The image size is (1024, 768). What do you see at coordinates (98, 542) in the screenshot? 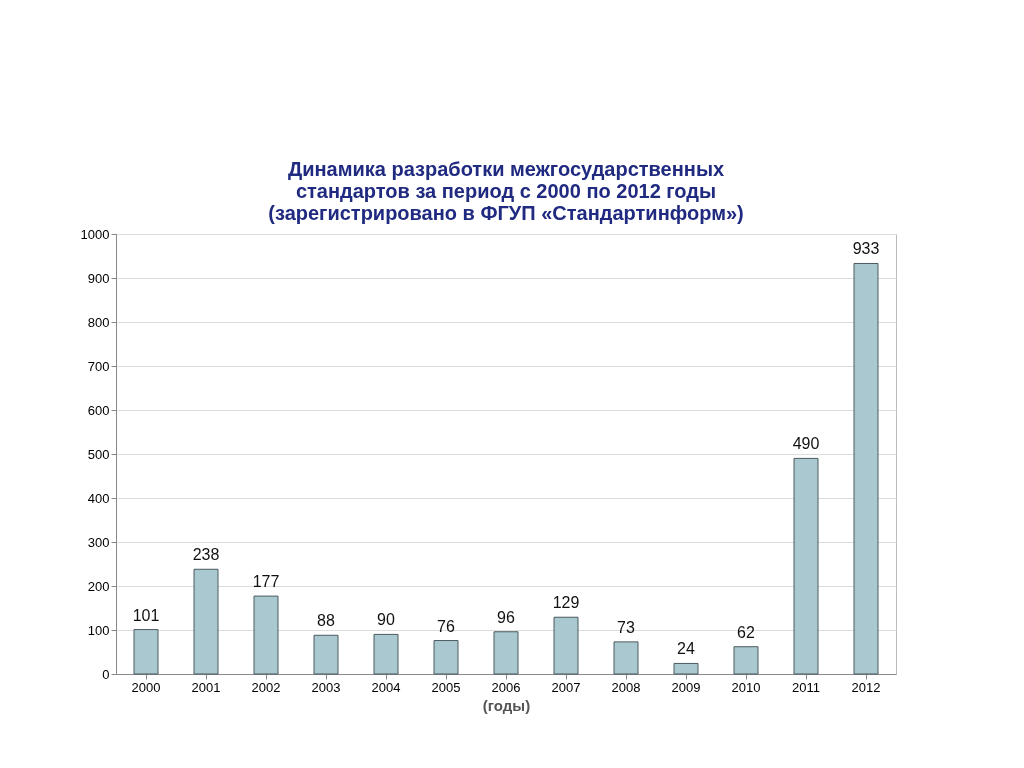
I see `y-tick-label: 300` at bounding box center [98, 542].